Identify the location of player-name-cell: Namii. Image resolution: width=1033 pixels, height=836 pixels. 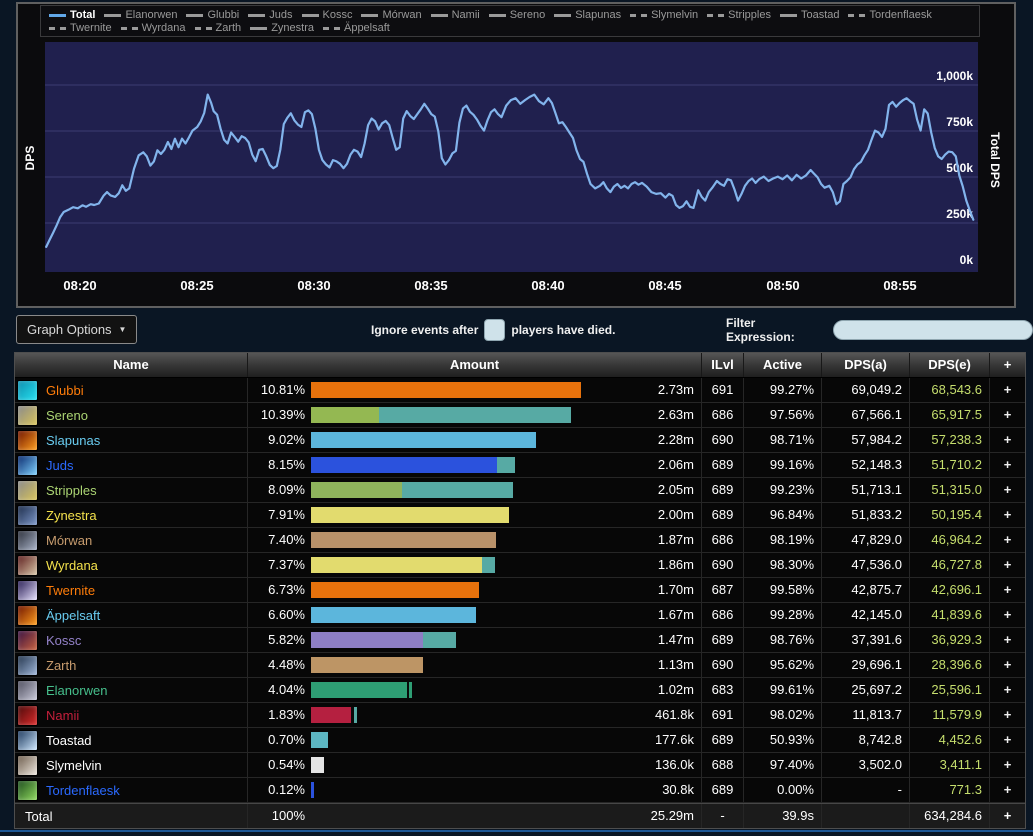
(131, 715).